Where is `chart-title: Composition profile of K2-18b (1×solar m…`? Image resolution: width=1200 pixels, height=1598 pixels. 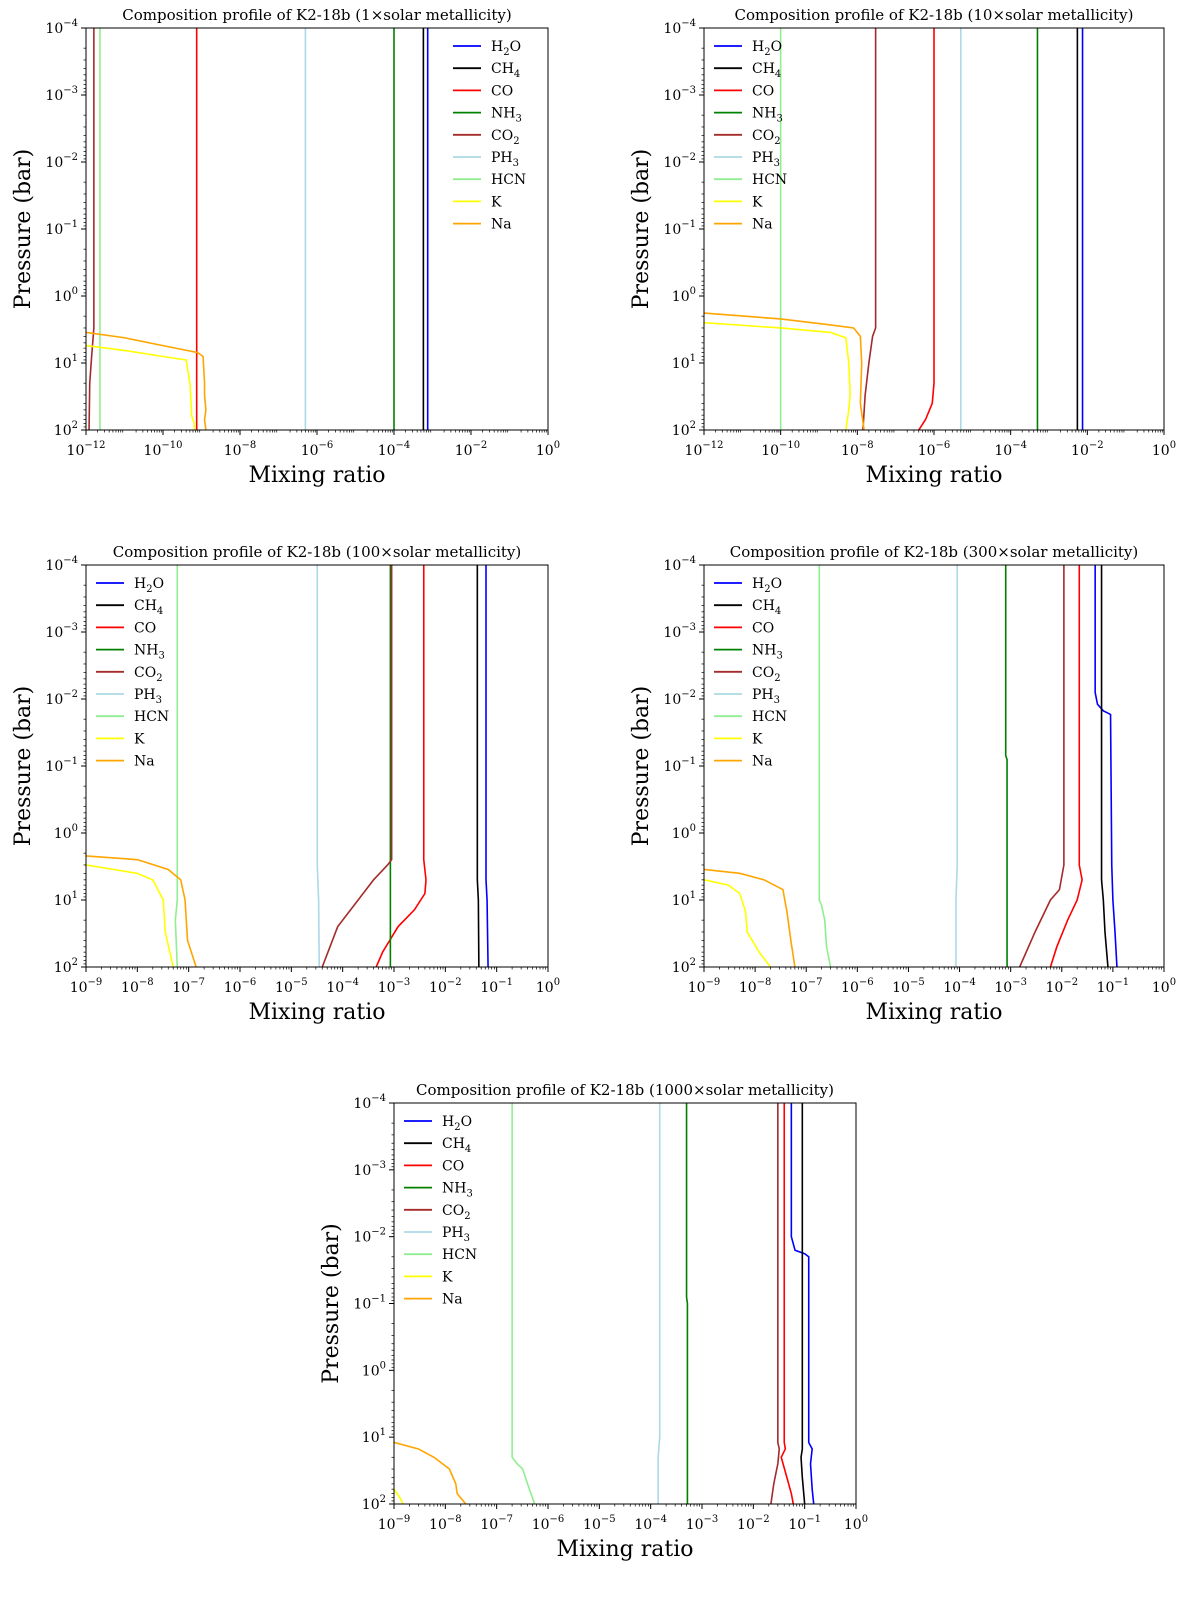
chart-title: Composition profile of K2-18b (1×solar m… is located at coordinates (316, 15).